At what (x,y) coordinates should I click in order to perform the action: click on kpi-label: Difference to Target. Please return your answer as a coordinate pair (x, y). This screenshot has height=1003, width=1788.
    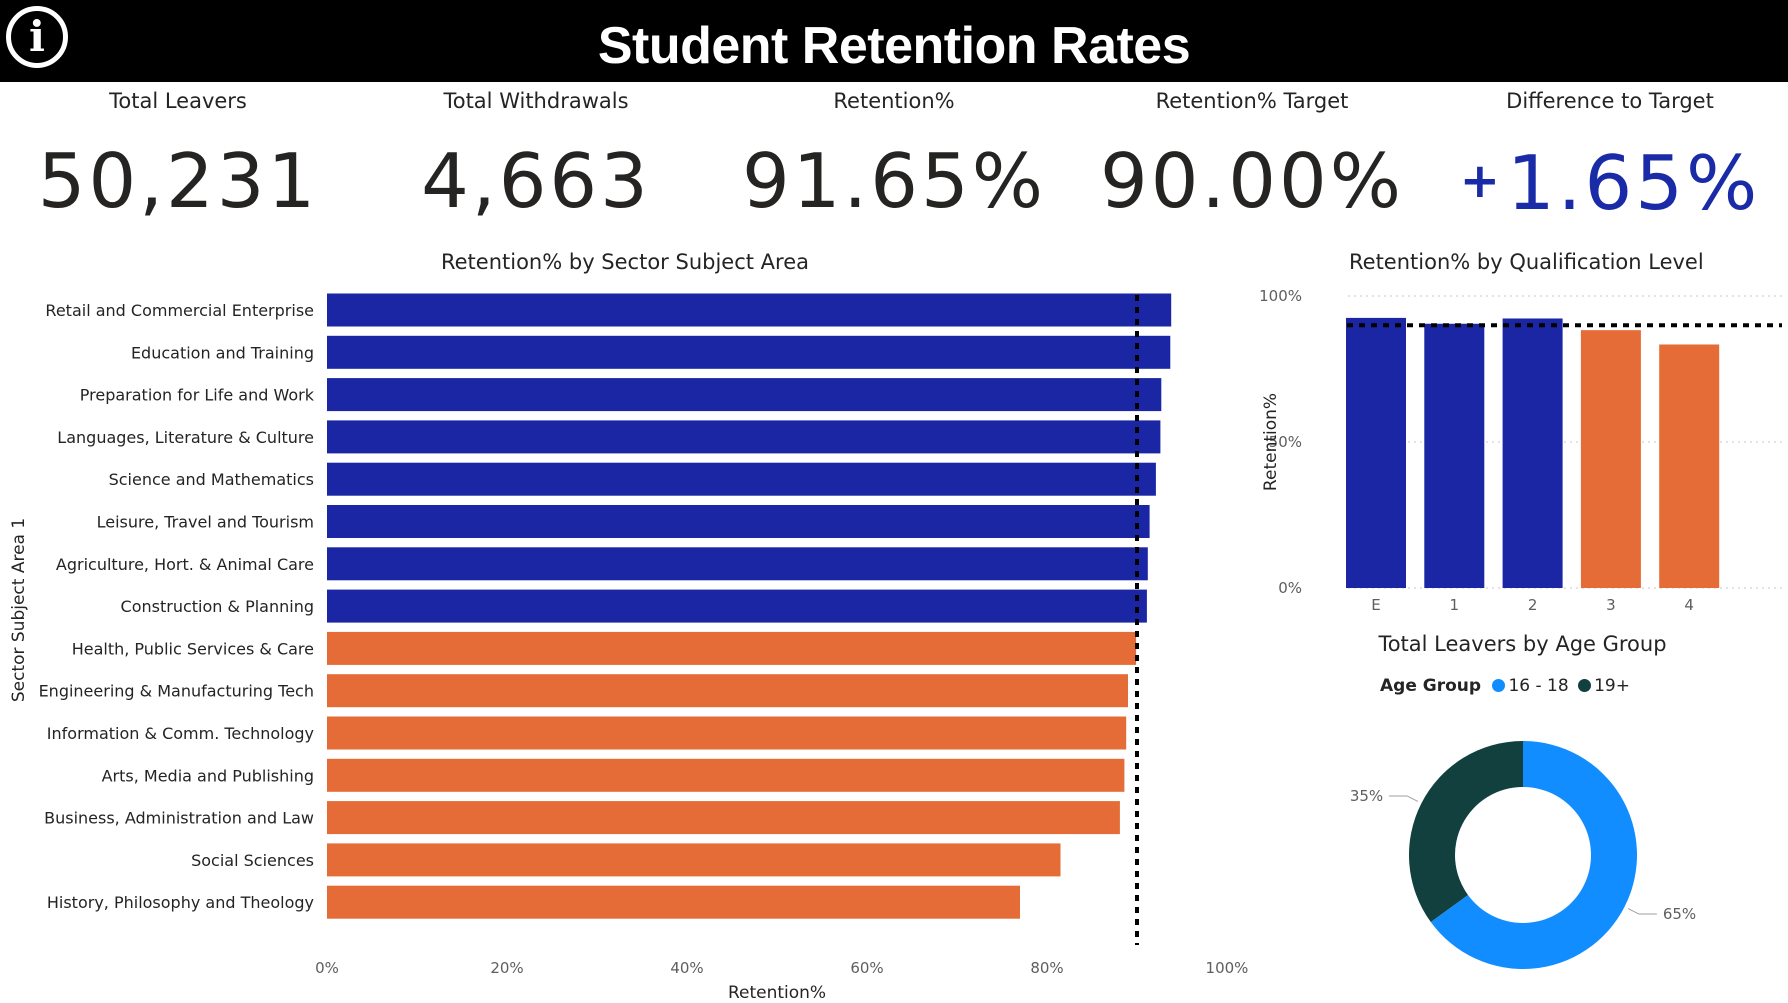
    Looking at the image, I should click on (1610, 101).